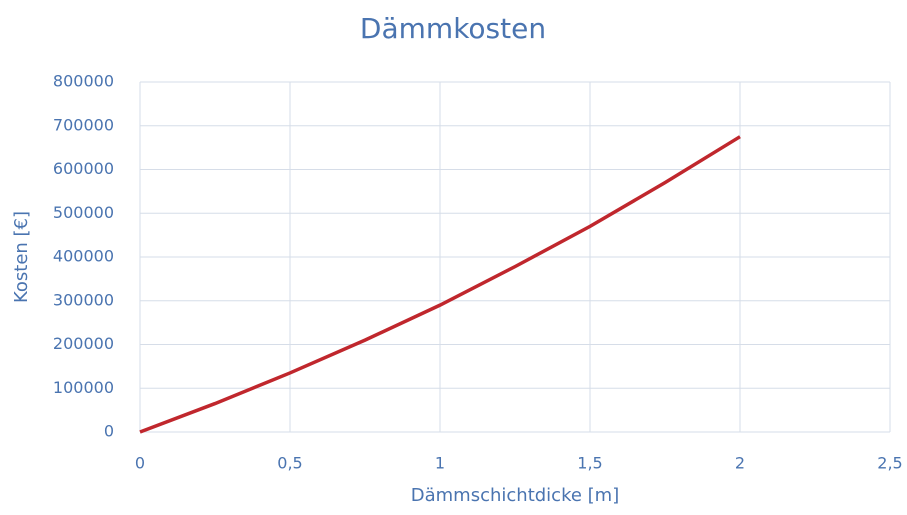 This screenshot has width=907, height=515. I want to click on y-tick-label: 300000, so click(83, 299).